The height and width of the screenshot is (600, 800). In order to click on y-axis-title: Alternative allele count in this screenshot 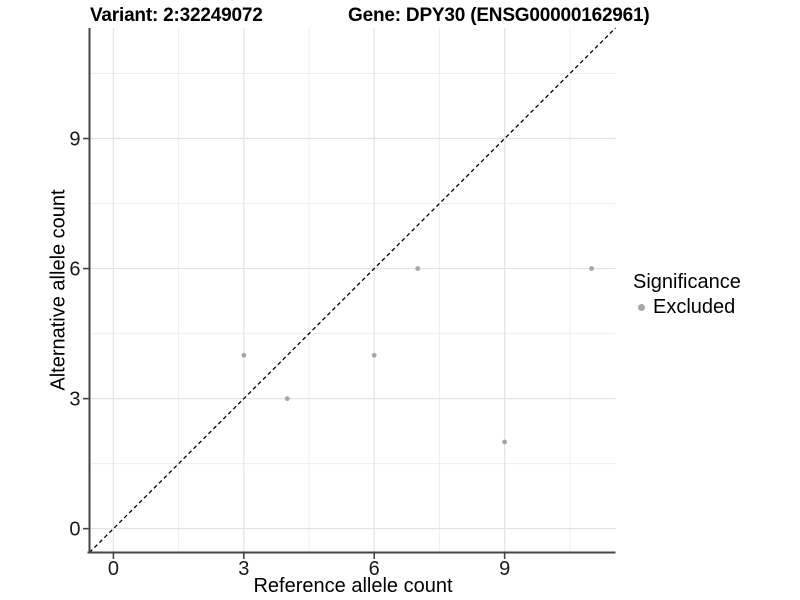, I will do `click(58, 290)`.